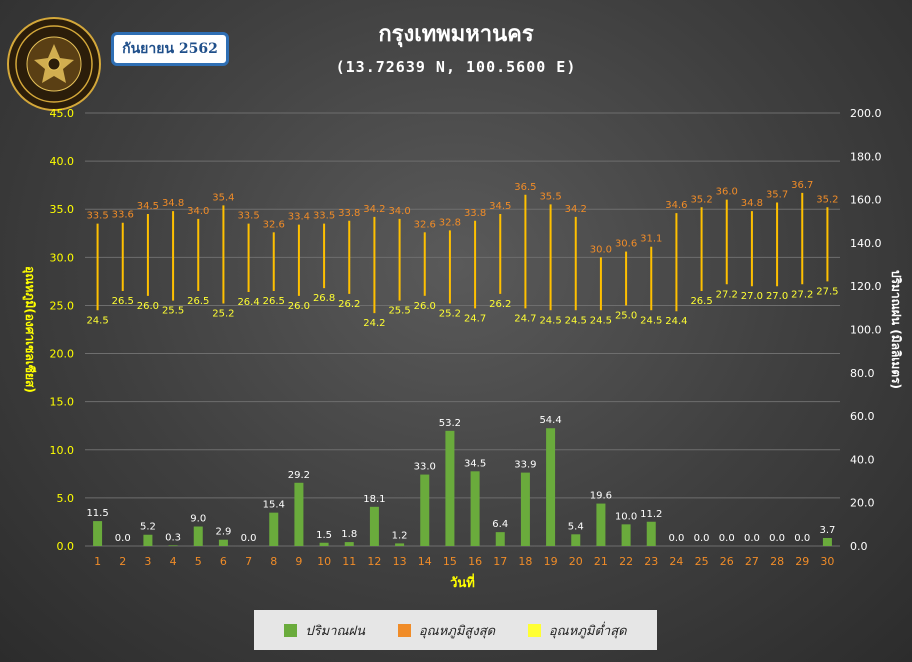  I want to click on legend-swatch-rain, so click(291, 630).